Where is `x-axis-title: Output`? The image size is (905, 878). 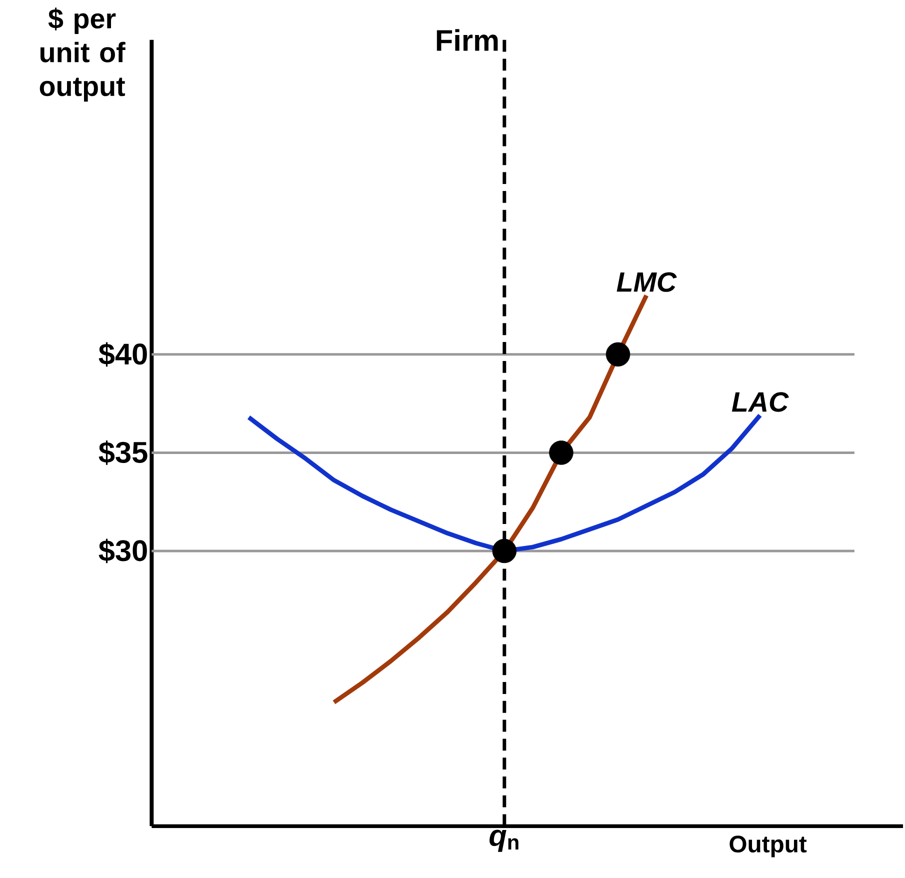 x-axis-title: Output is located at coordinates (768, 847).